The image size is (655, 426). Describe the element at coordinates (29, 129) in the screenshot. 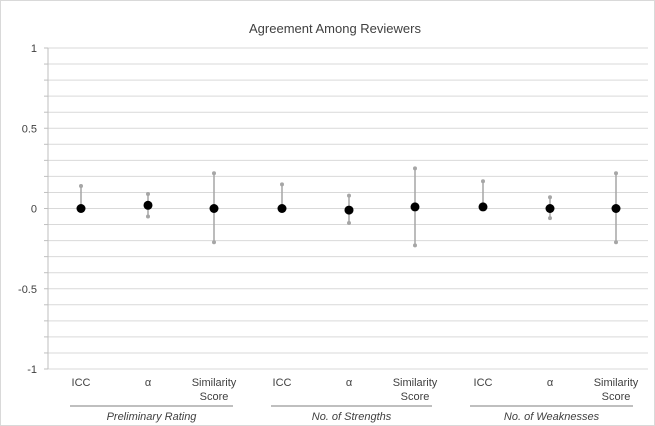

I see `y-tick-label: 0.5` at that location.